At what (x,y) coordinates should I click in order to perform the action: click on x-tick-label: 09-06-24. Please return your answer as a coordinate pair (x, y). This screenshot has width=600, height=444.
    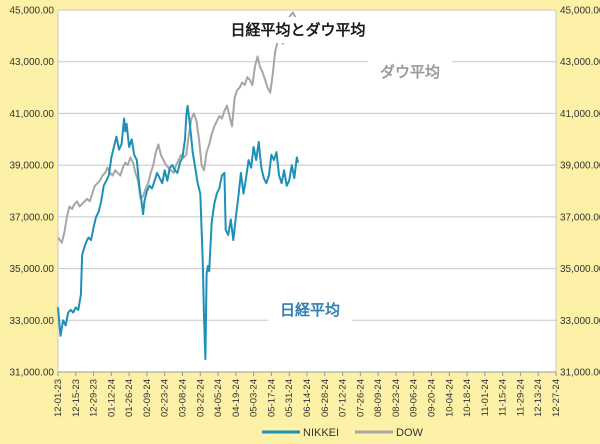
    Looking at the image, I should click on (414, 398).